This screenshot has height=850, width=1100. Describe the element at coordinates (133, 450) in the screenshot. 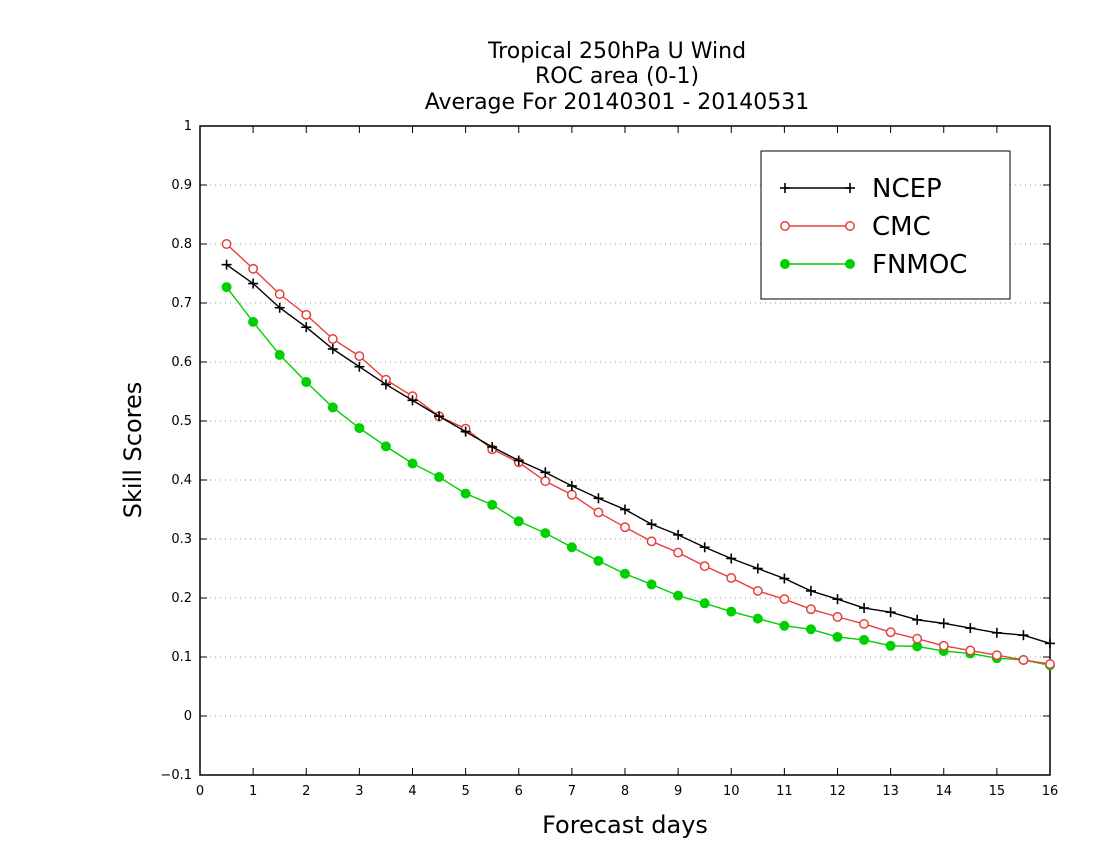

I see `y-axis-label: Skill Scores` at that location.